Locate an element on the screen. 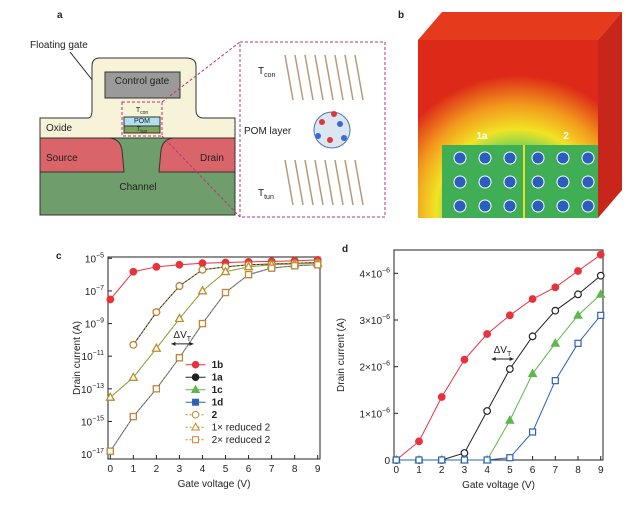 The height and width of the screenshot is (505, 626). y-tick-label: 10⁻¹⁷ is located at coordinates (92, 454).